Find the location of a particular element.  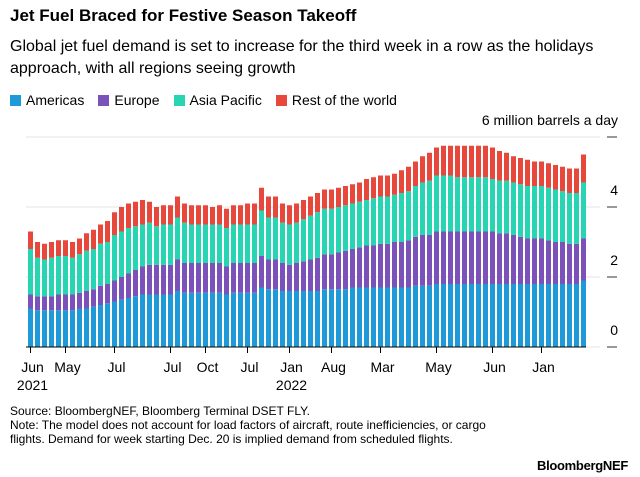

legend-swatch is located at coordinates (179, 100).